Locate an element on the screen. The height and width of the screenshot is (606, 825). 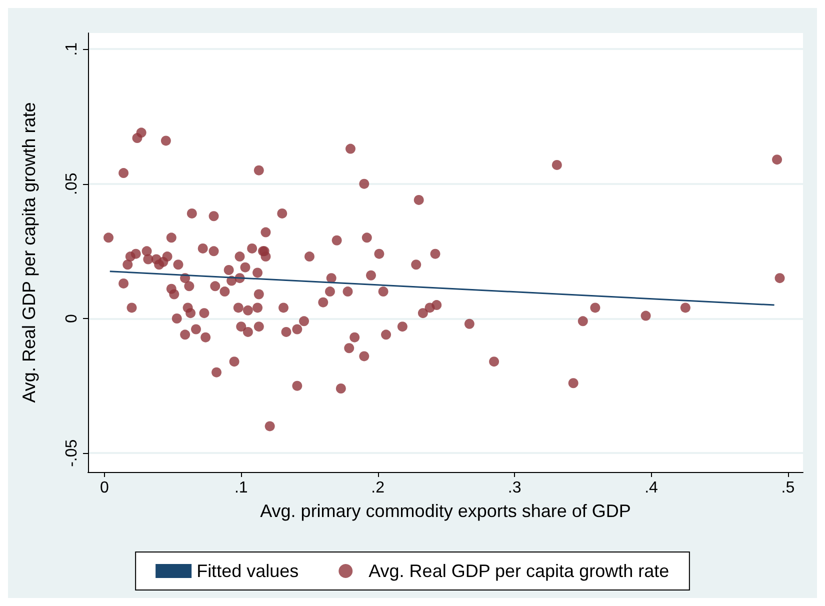
x-axis-title: Avg. primary commodity exports share of GDP is located at coordinates (445, 511).